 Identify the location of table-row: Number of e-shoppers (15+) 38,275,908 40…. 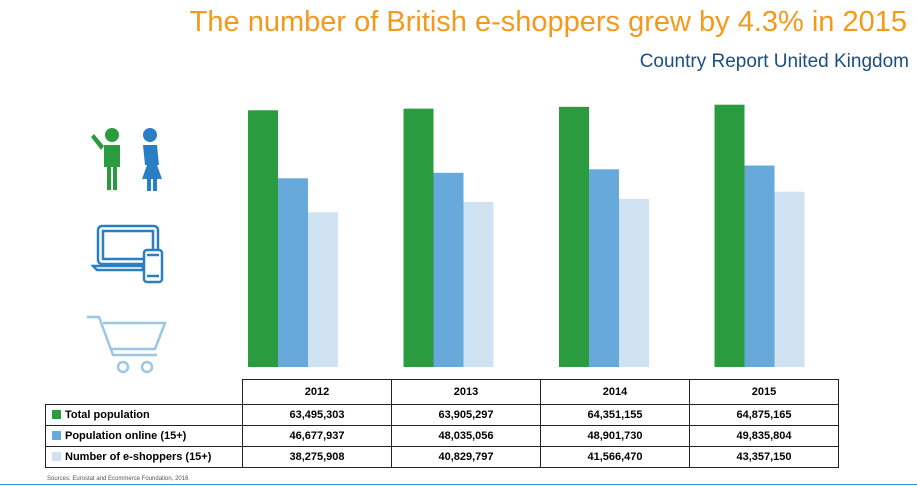
(442, 457).